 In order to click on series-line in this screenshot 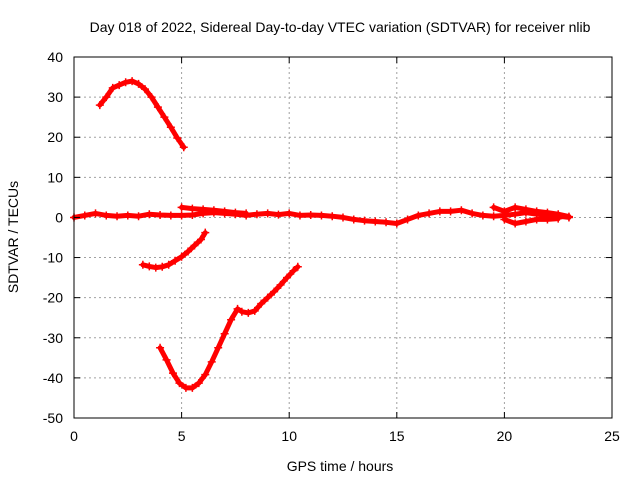, I will do `click(174, 250)`.